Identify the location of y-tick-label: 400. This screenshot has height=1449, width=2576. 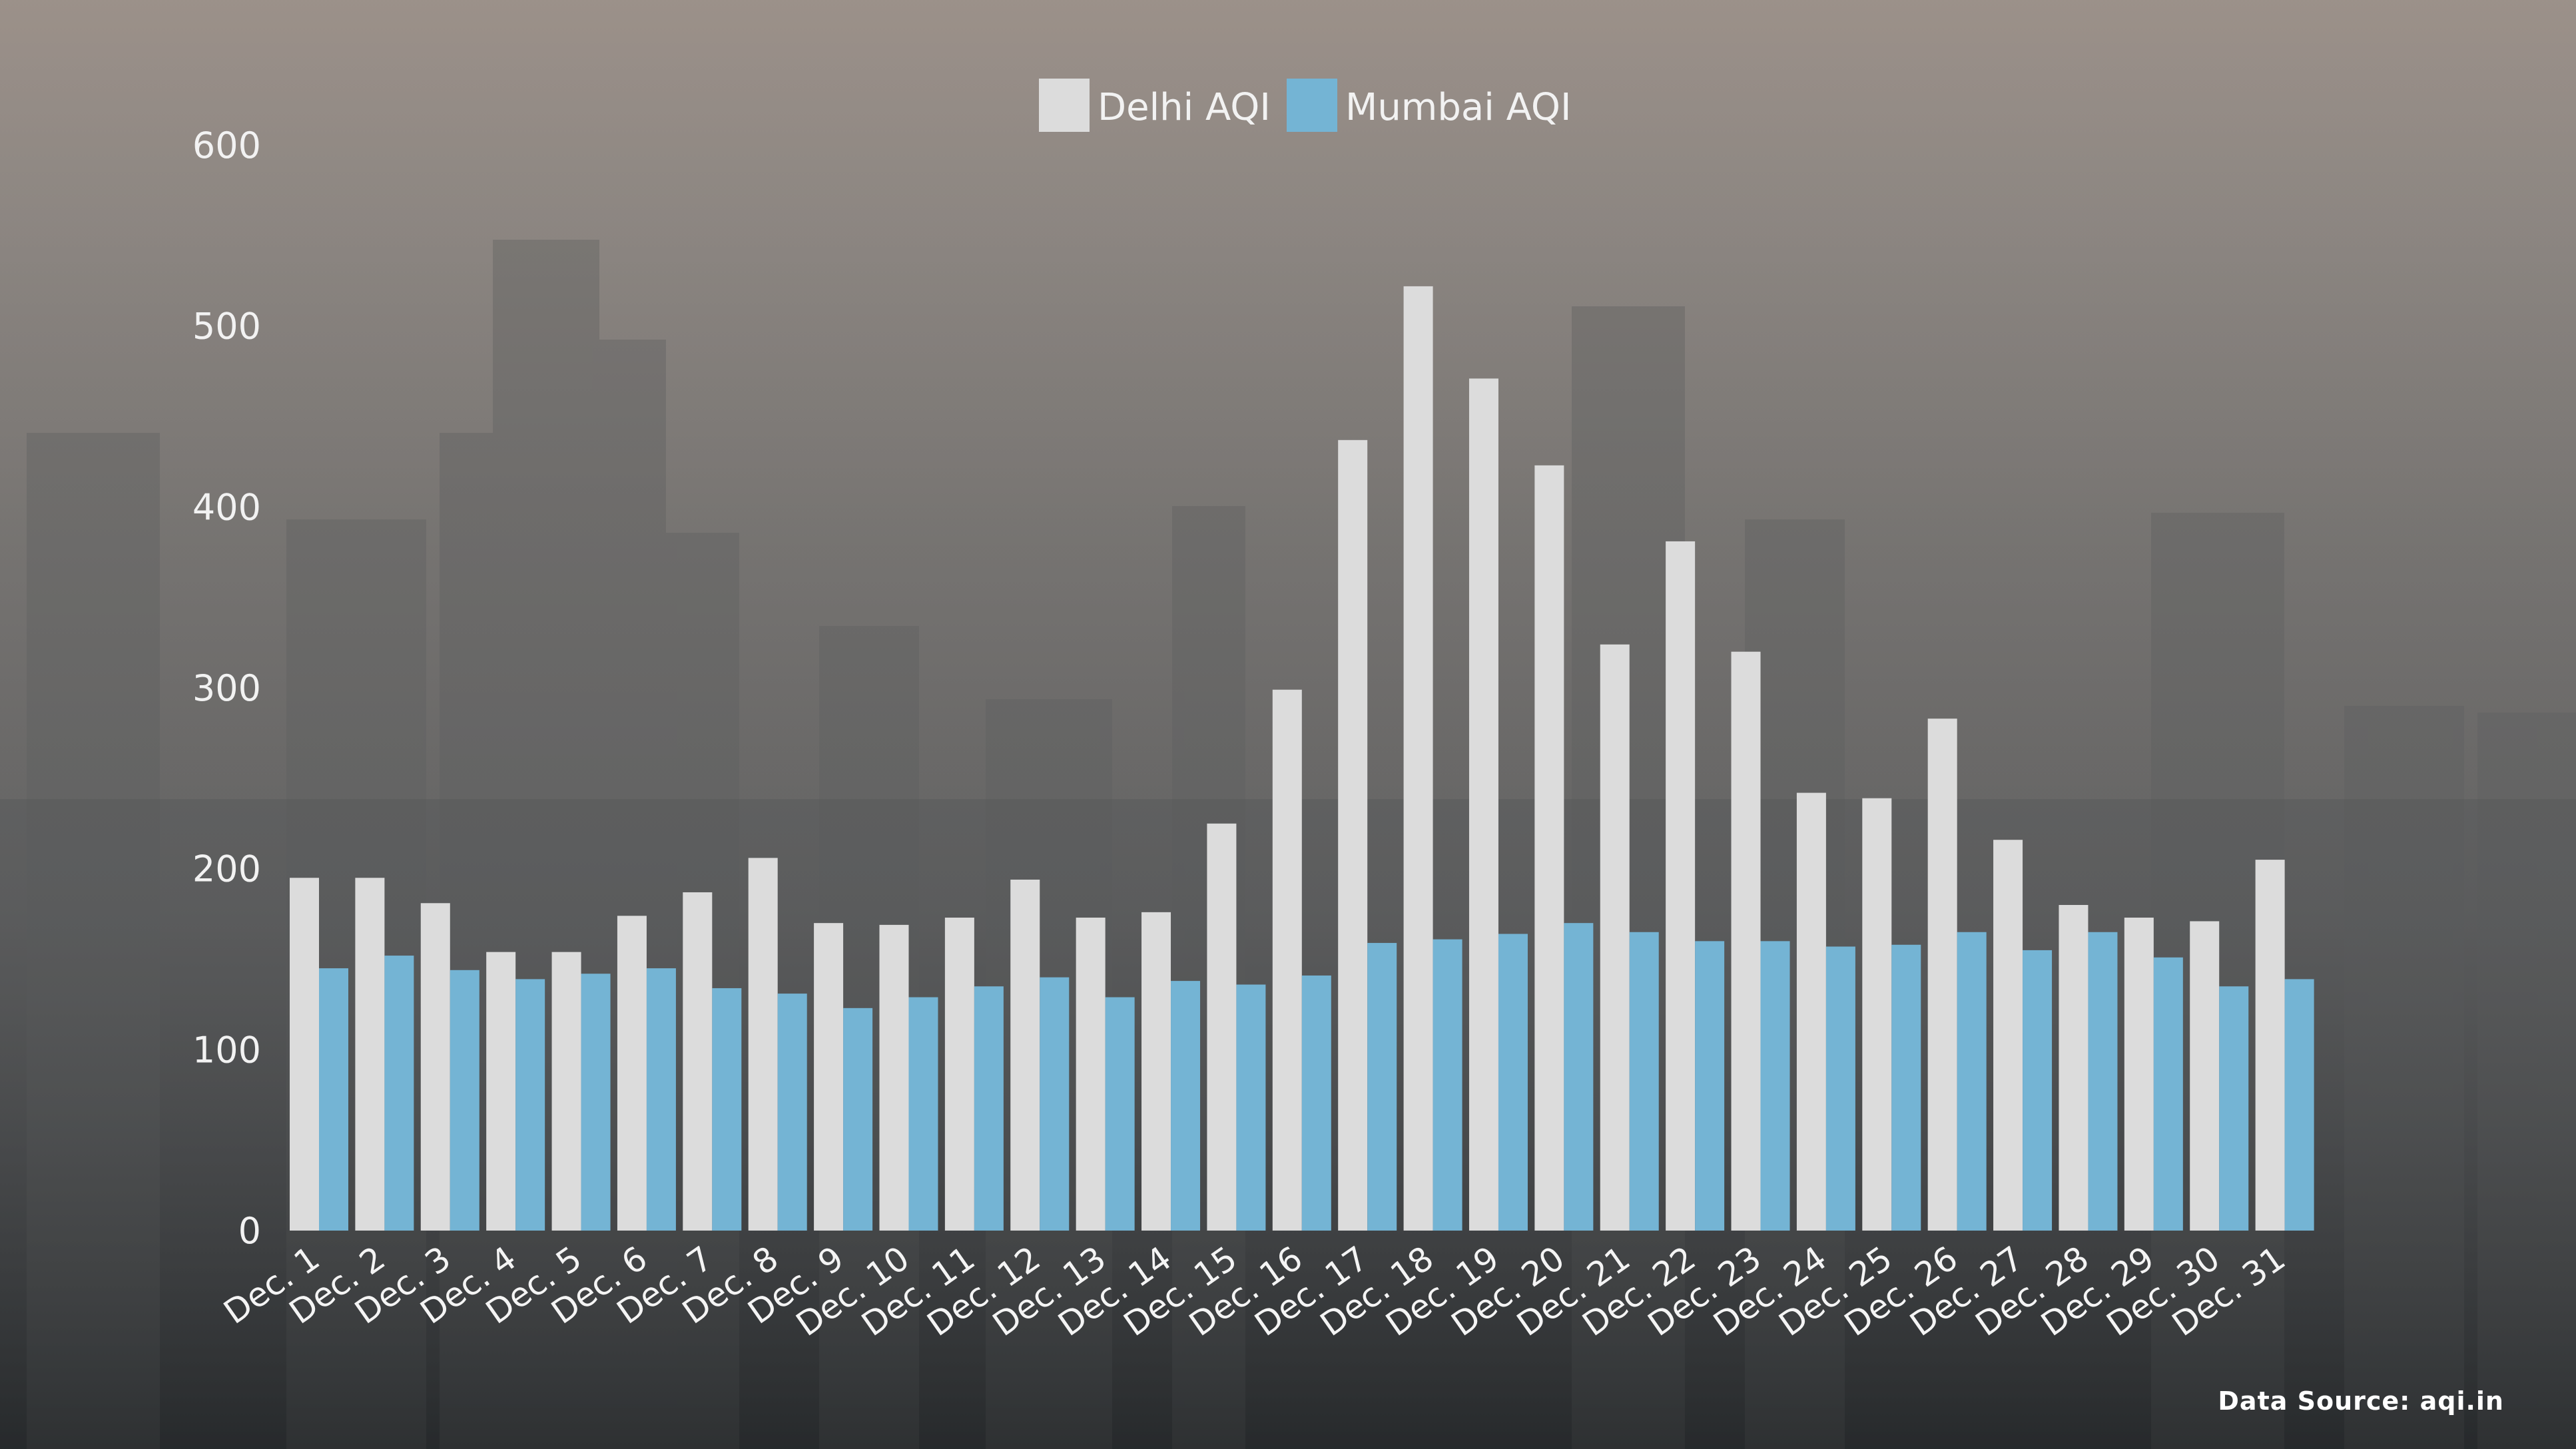
(226, 507).